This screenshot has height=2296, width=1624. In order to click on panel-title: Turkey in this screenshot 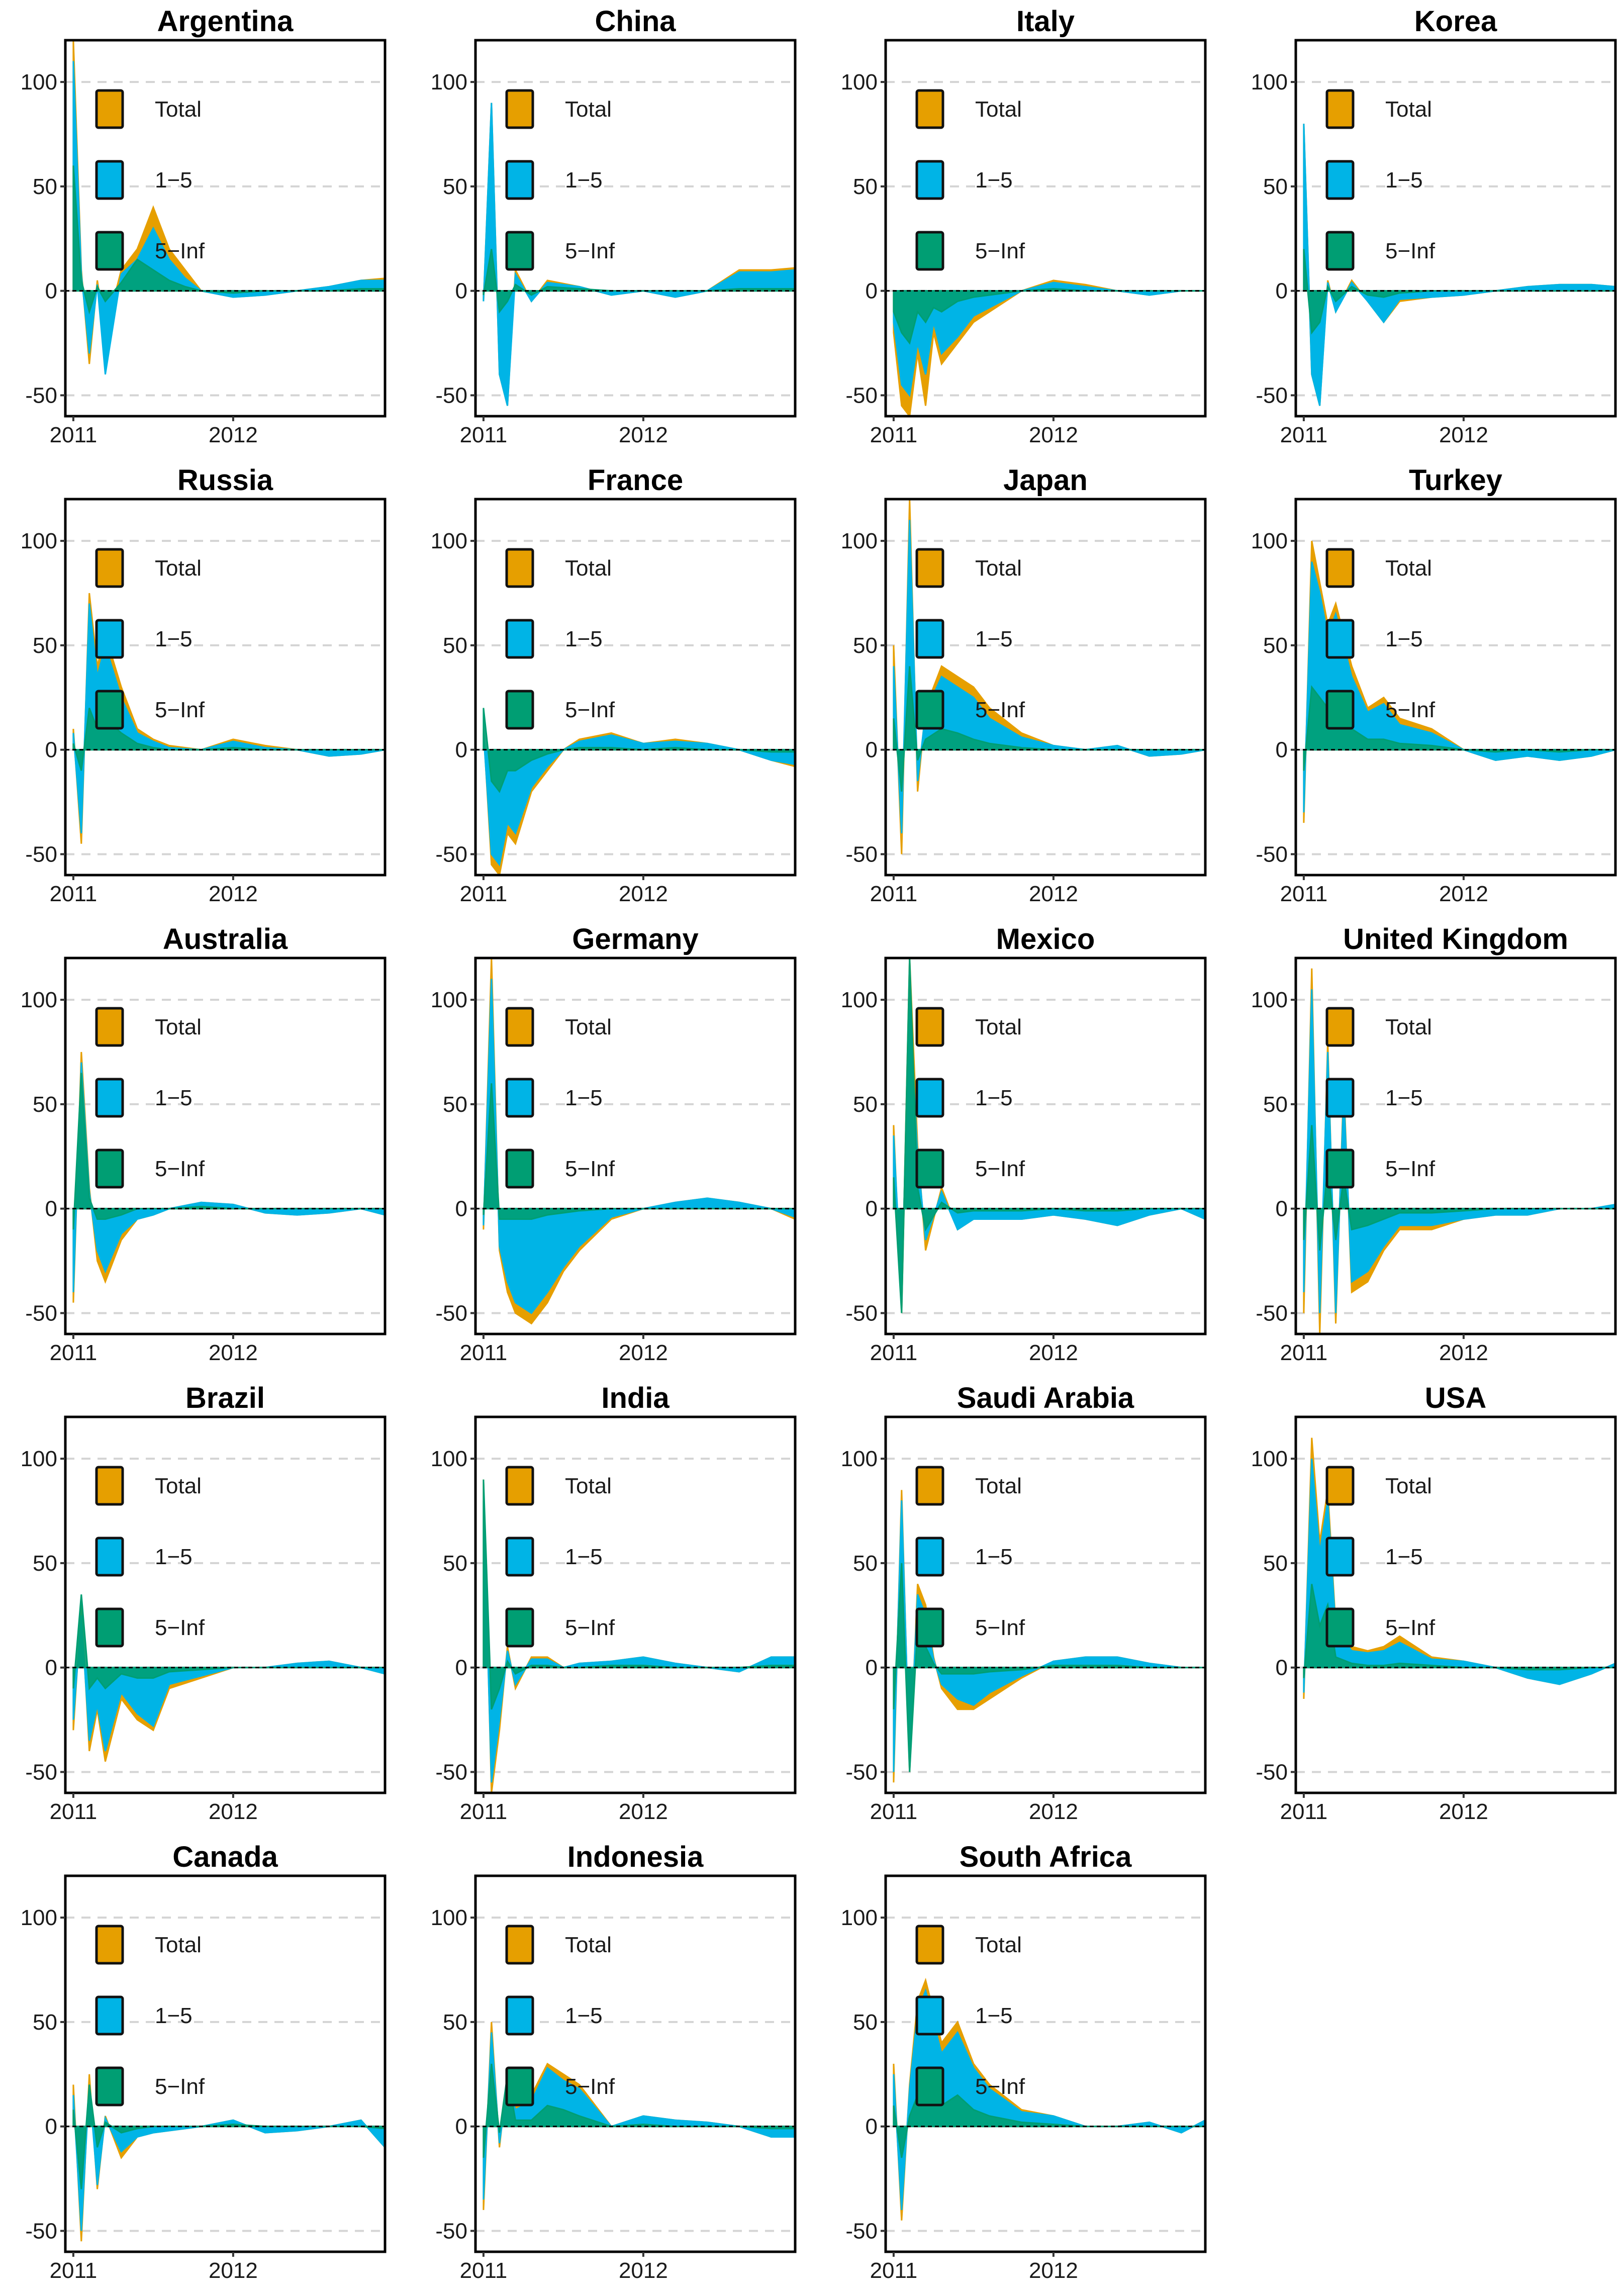, I will do `click(1456, 481)`.